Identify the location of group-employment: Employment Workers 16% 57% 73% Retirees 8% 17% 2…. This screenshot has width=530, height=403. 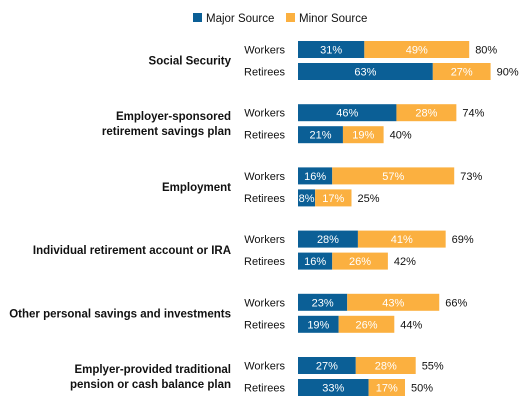
(322, 187).